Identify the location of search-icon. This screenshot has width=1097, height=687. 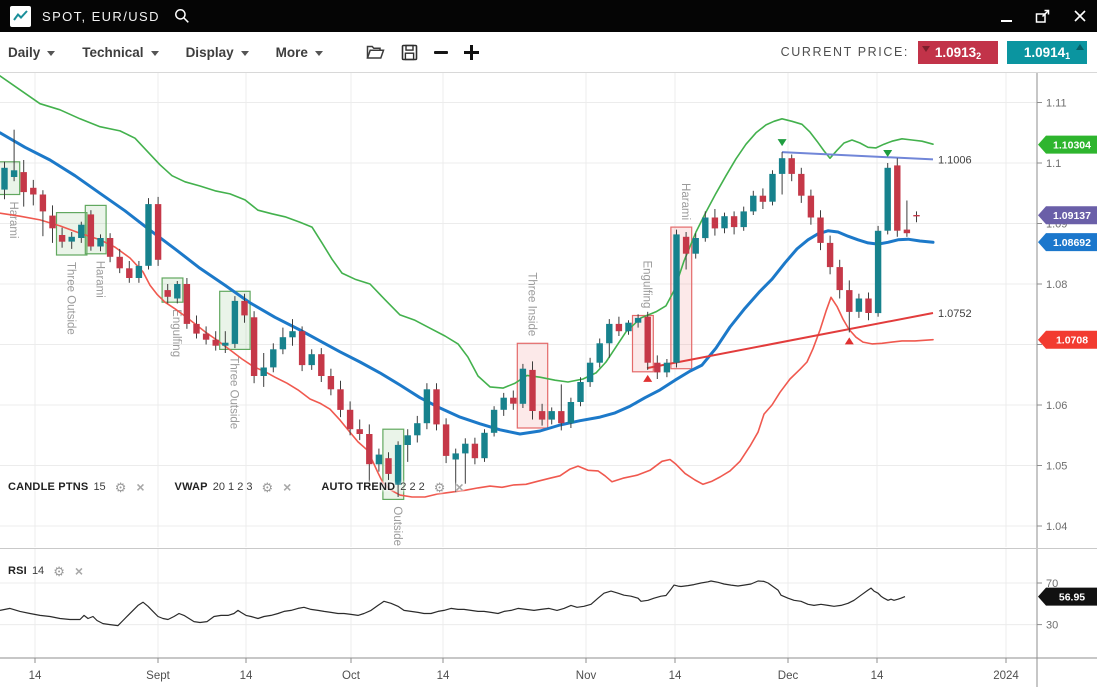
(182, 16).